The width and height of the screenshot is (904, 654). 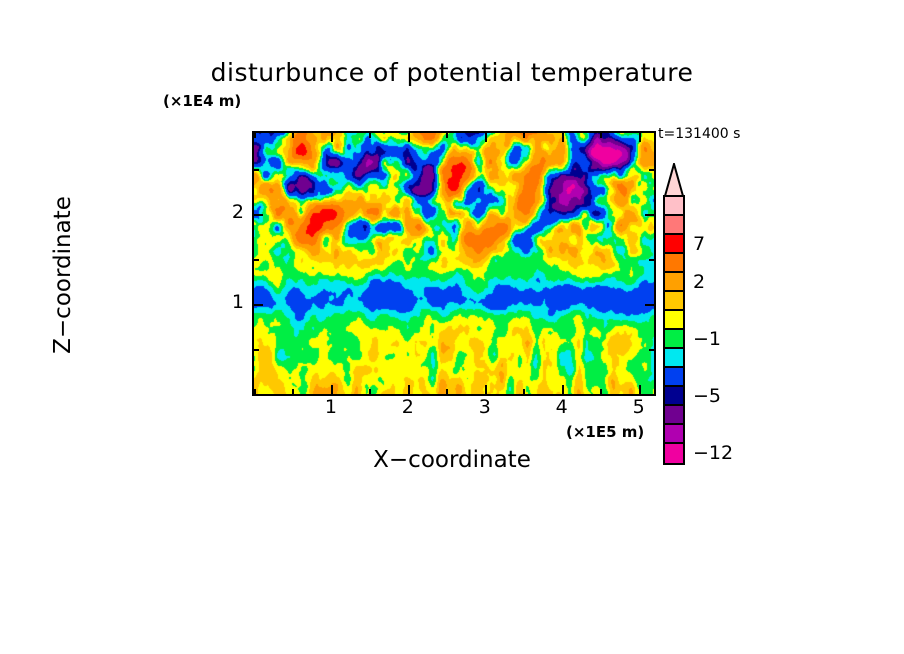 I want to click on y-axis-unit-label: (×1E4 m), so click(x=202, y=101).